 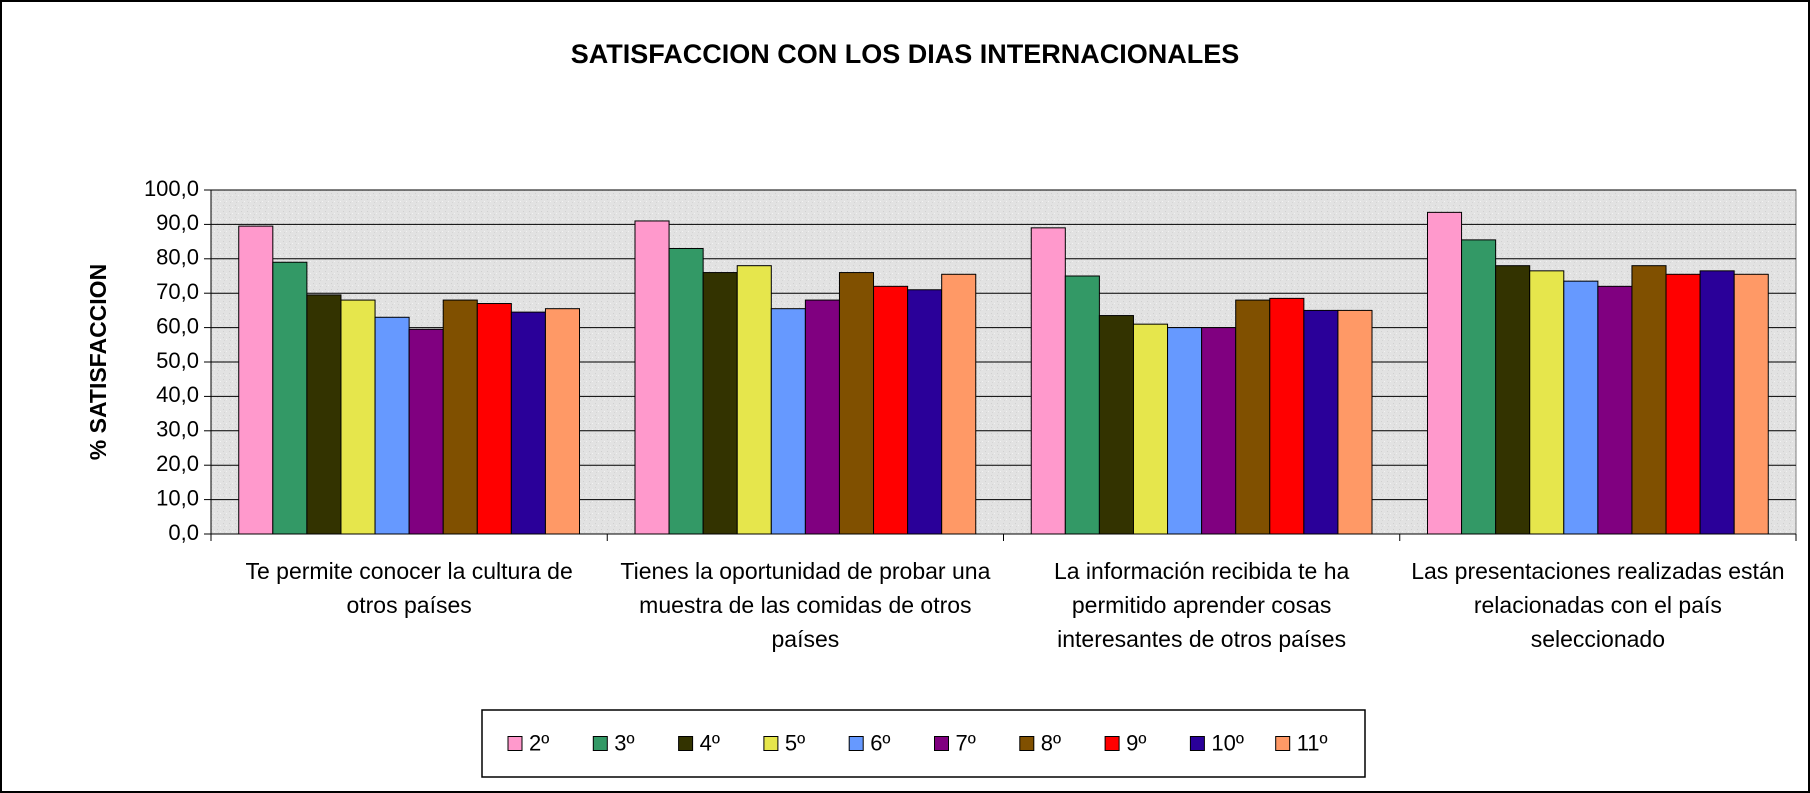 What do you see at coordinates (183, 532) in the screenshot?
I see `y-tick-label: 0,0` at bounding box center [183, 532].